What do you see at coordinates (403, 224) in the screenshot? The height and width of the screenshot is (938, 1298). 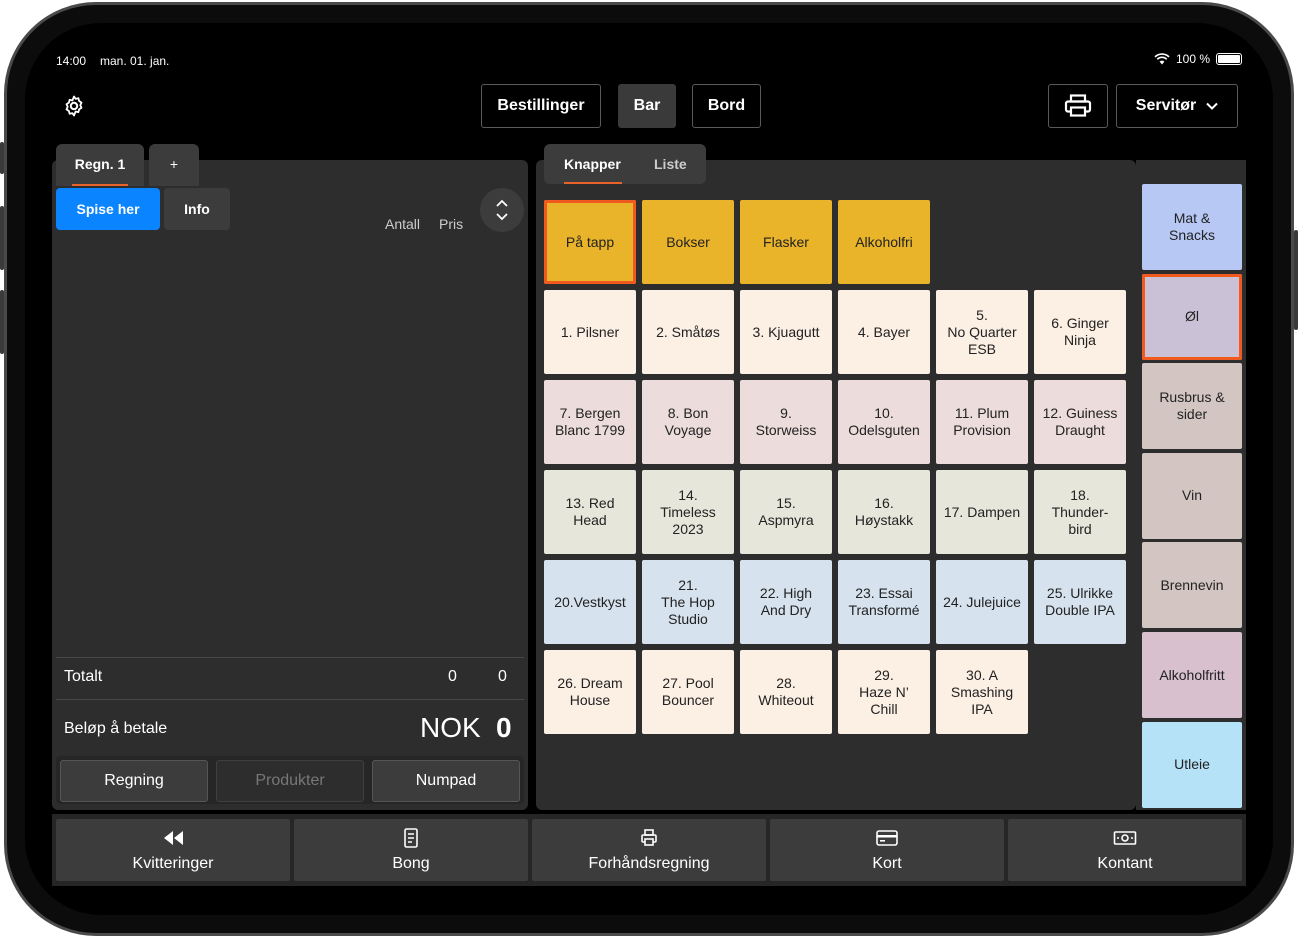 I see `column-header-antall: Antall` at bounding box center [403, 224].